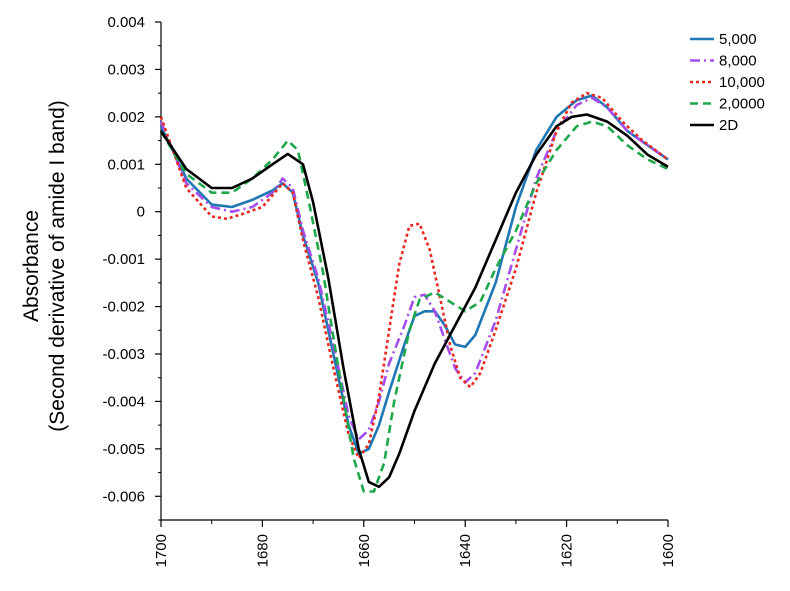  Describe the element at coordinates (161, 550) in the screenshot. I see `x-tick-label: 1700` at that location.